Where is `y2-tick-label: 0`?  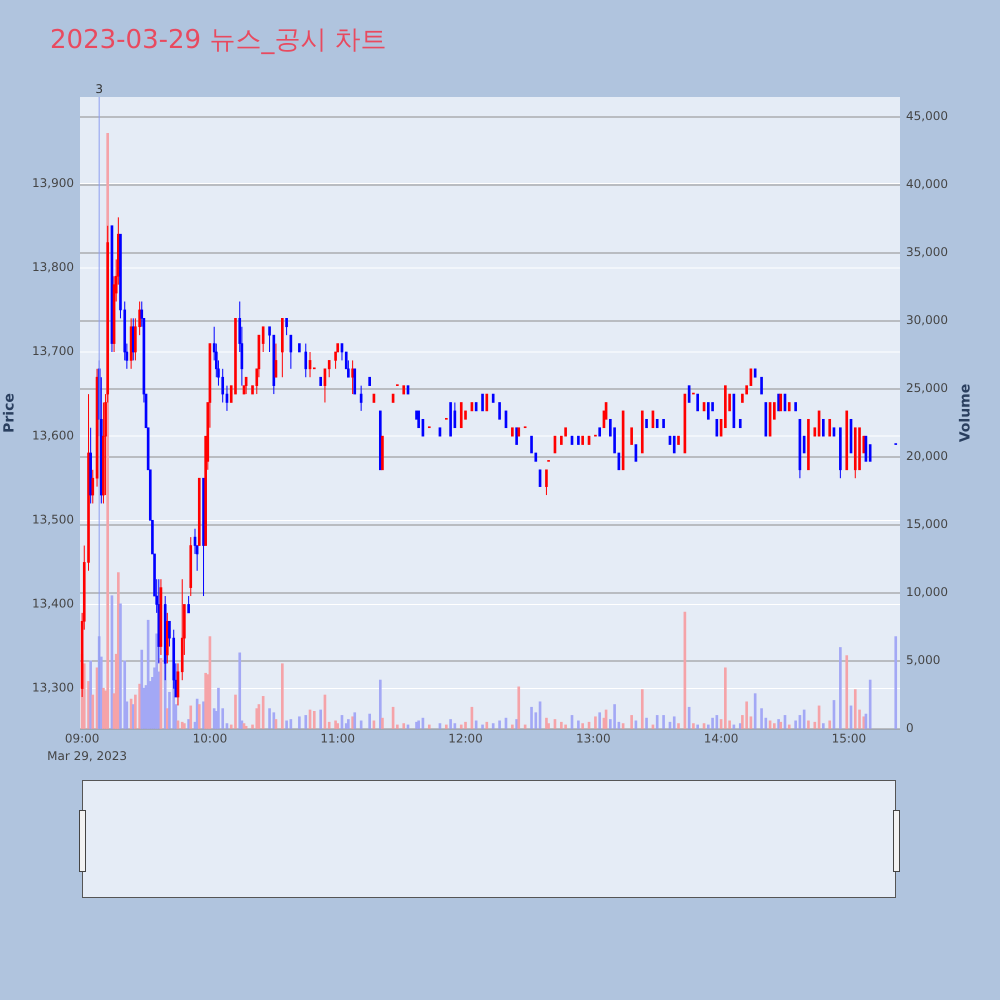 y2-tick-label: 0 is located at coordinates (910, 728).